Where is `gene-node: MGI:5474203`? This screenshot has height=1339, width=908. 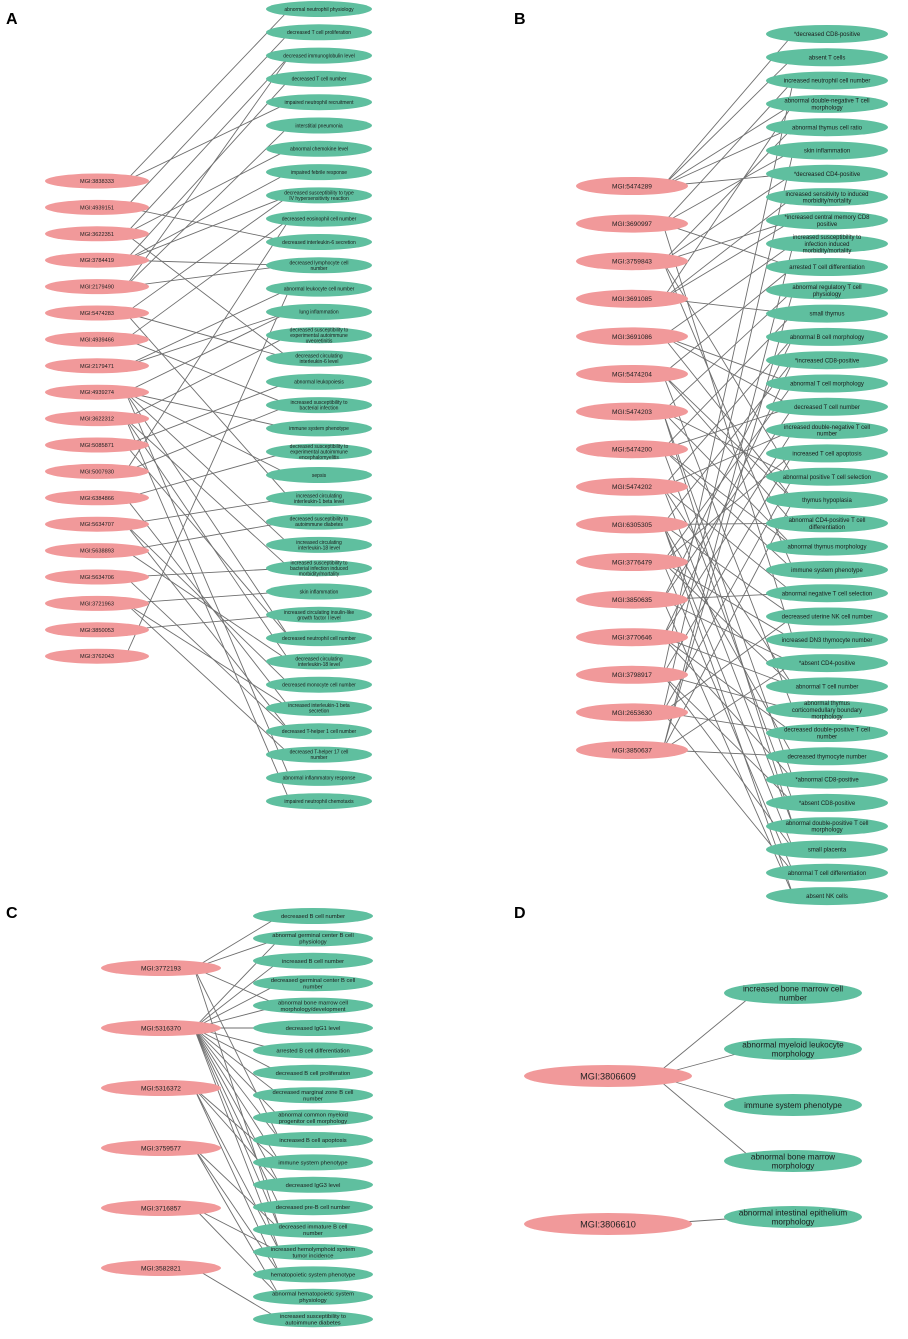
gene-node: MGI:5474203 is located at coordinates (632, 411).